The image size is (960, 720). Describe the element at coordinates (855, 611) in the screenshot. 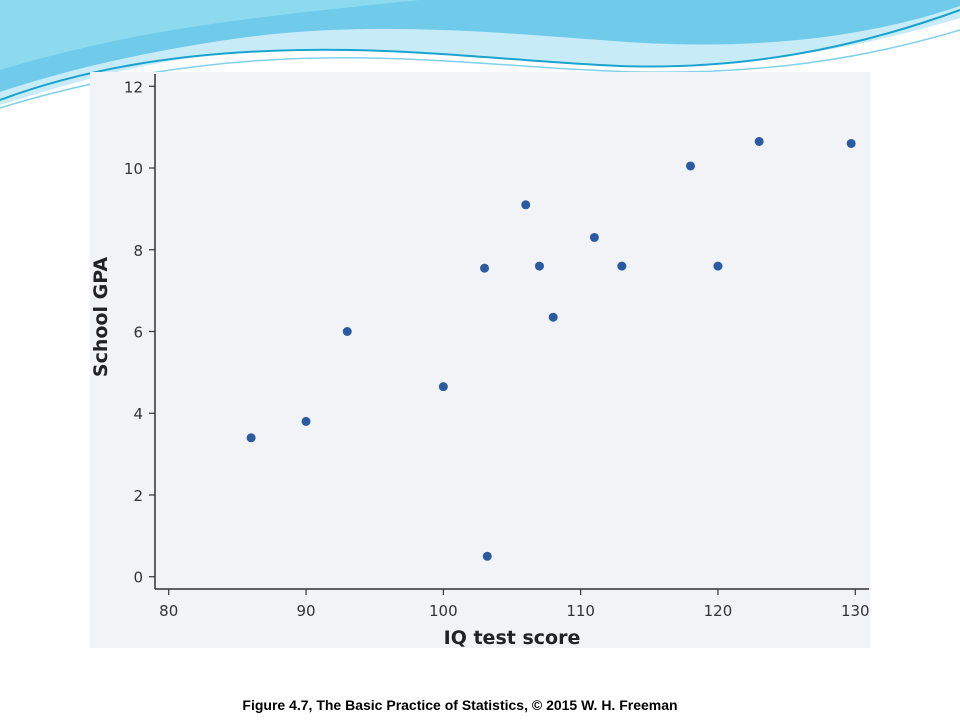

I see `x-tick-label: 130` at that location.